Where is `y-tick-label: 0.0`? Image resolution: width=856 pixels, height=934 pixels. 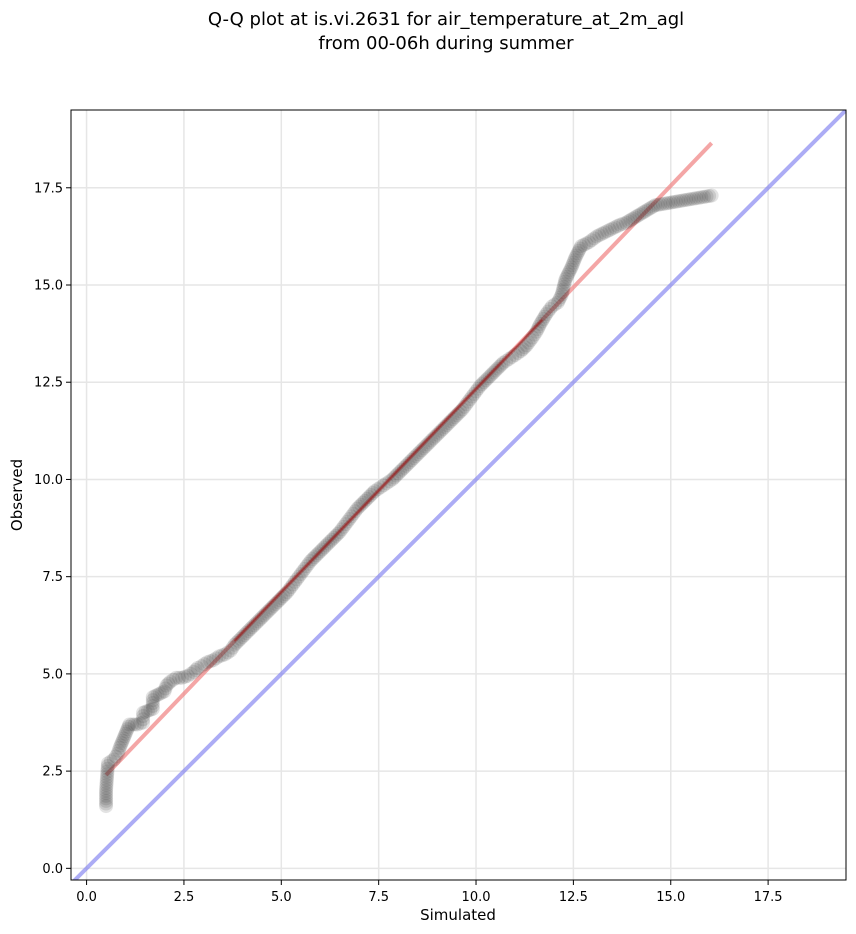
y-tick-label: 0.0 is located at coordinates (52, 869).